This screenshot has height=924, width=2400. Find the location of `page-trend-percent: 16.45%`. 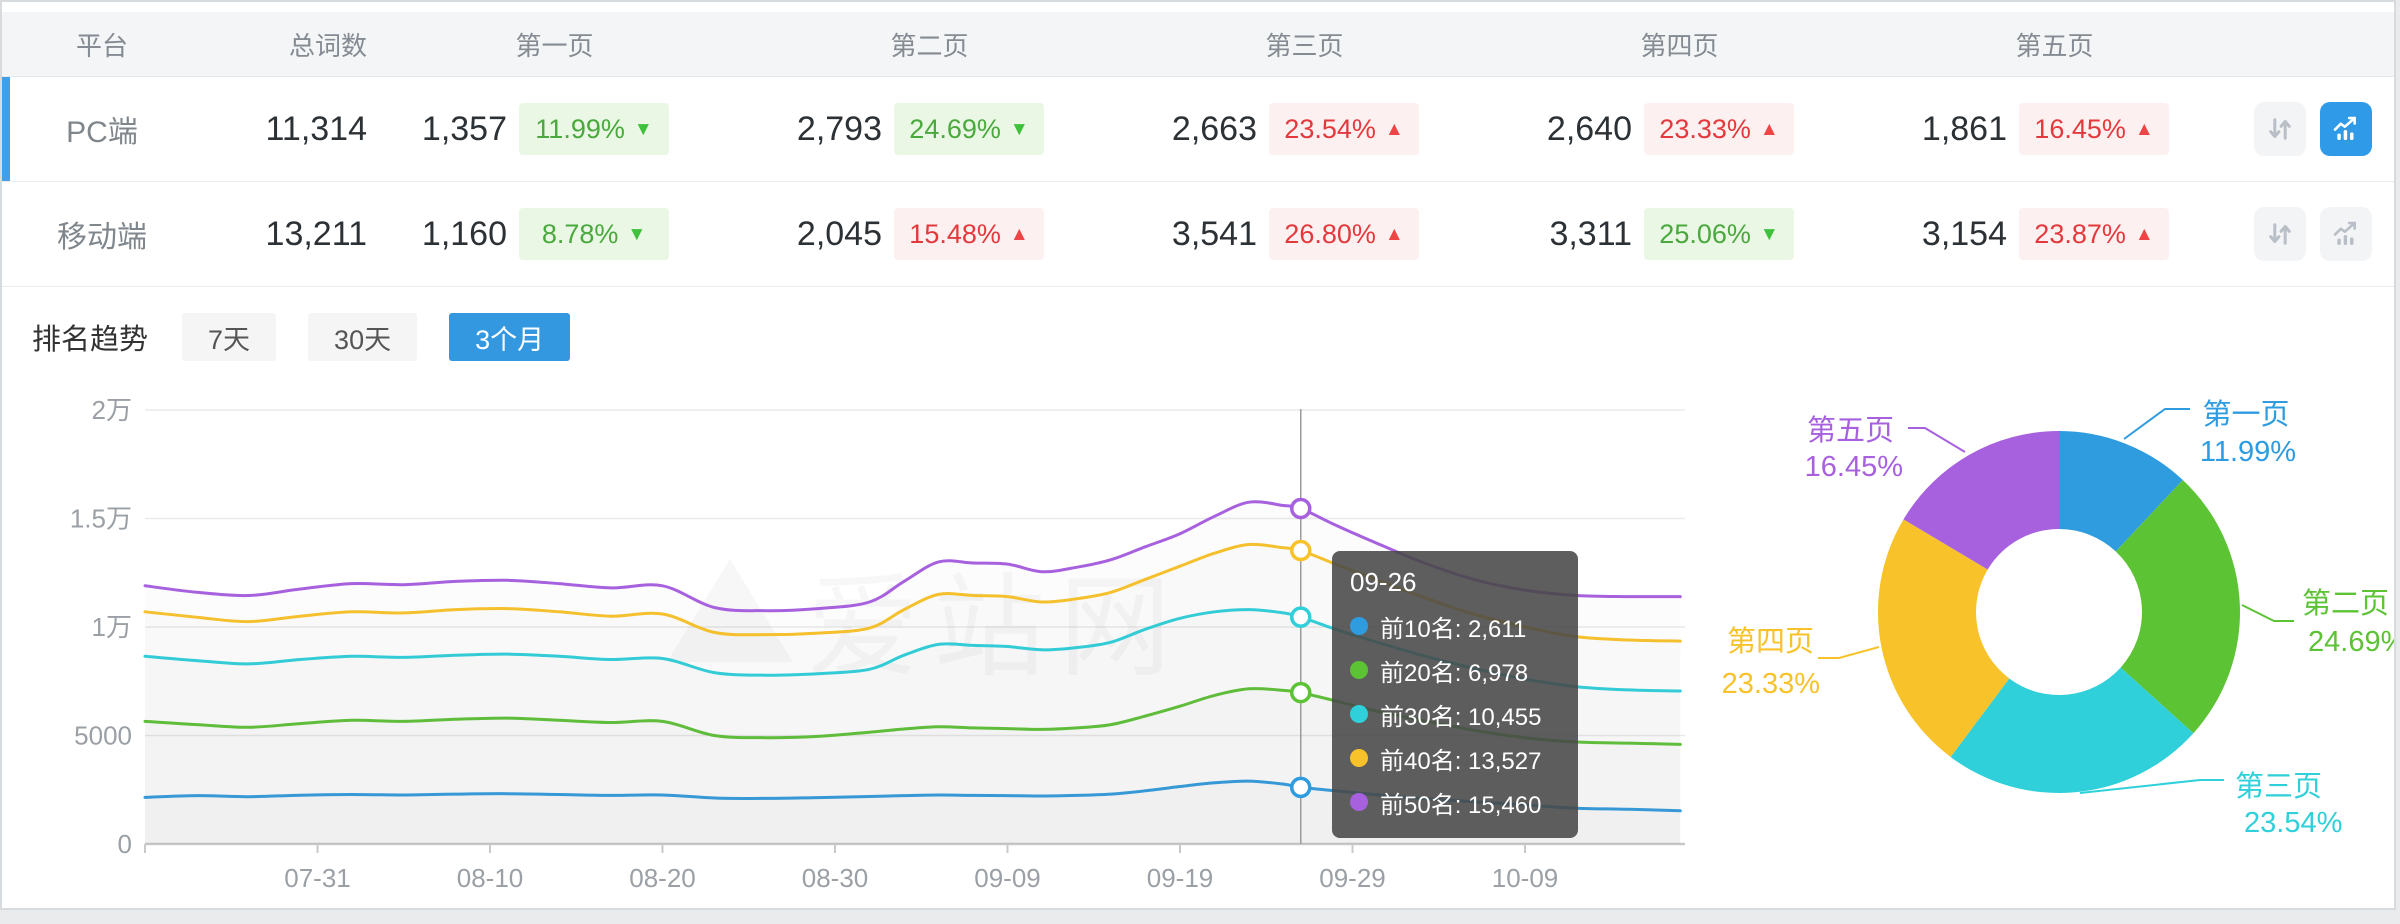

page-trend-percent: 16.45% is located at coordinates (2080, 128).